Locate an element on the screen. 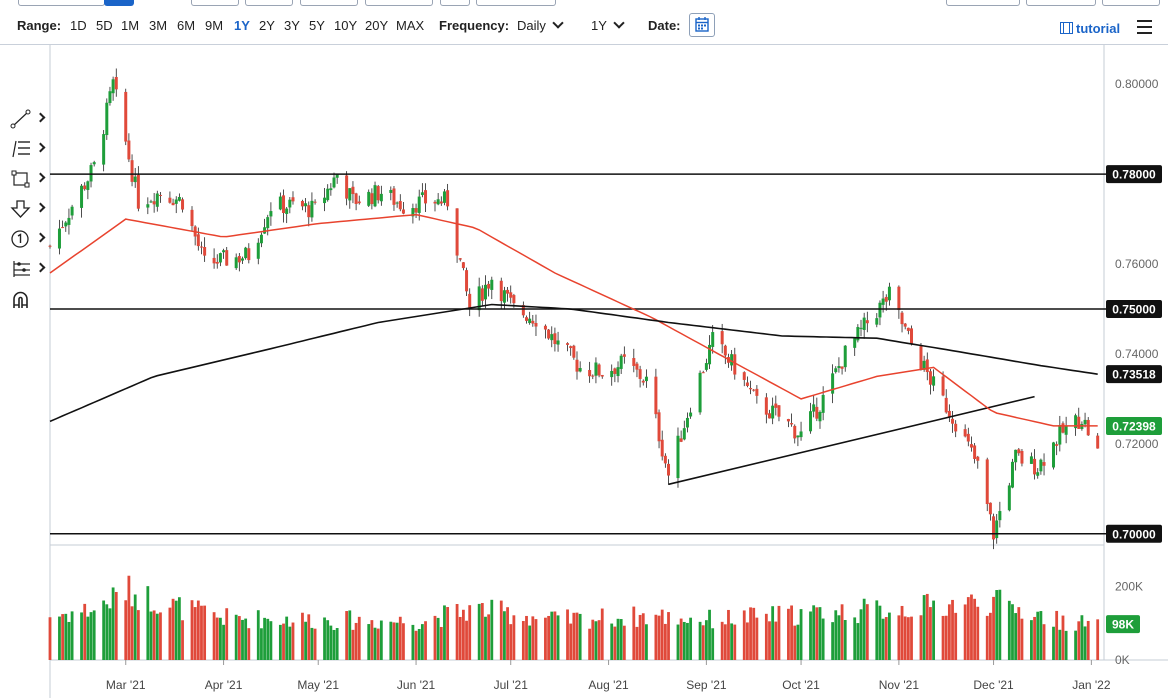  line-tool is located at coordinates (26, 119).